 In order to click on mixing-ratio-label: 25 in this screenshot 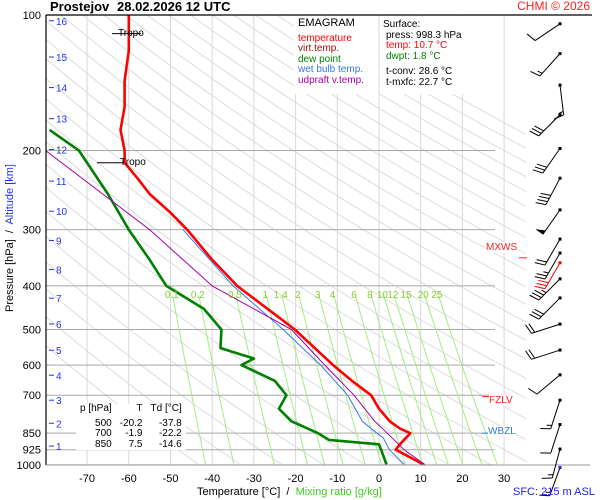, I will do `click(437, 295)`.